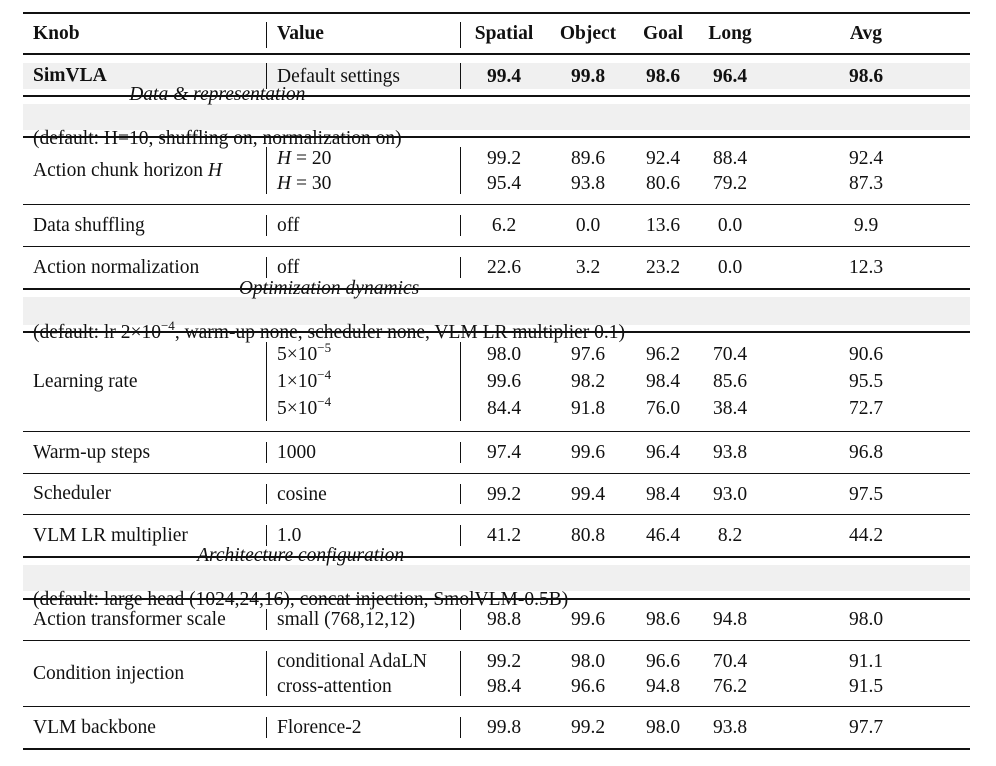 This screenshot has height=766, width=996. What do you see at coordinates (730, 494) in the screenshot?
I see `metric-long-cell: 93.0` at bounding box center [730, 494].